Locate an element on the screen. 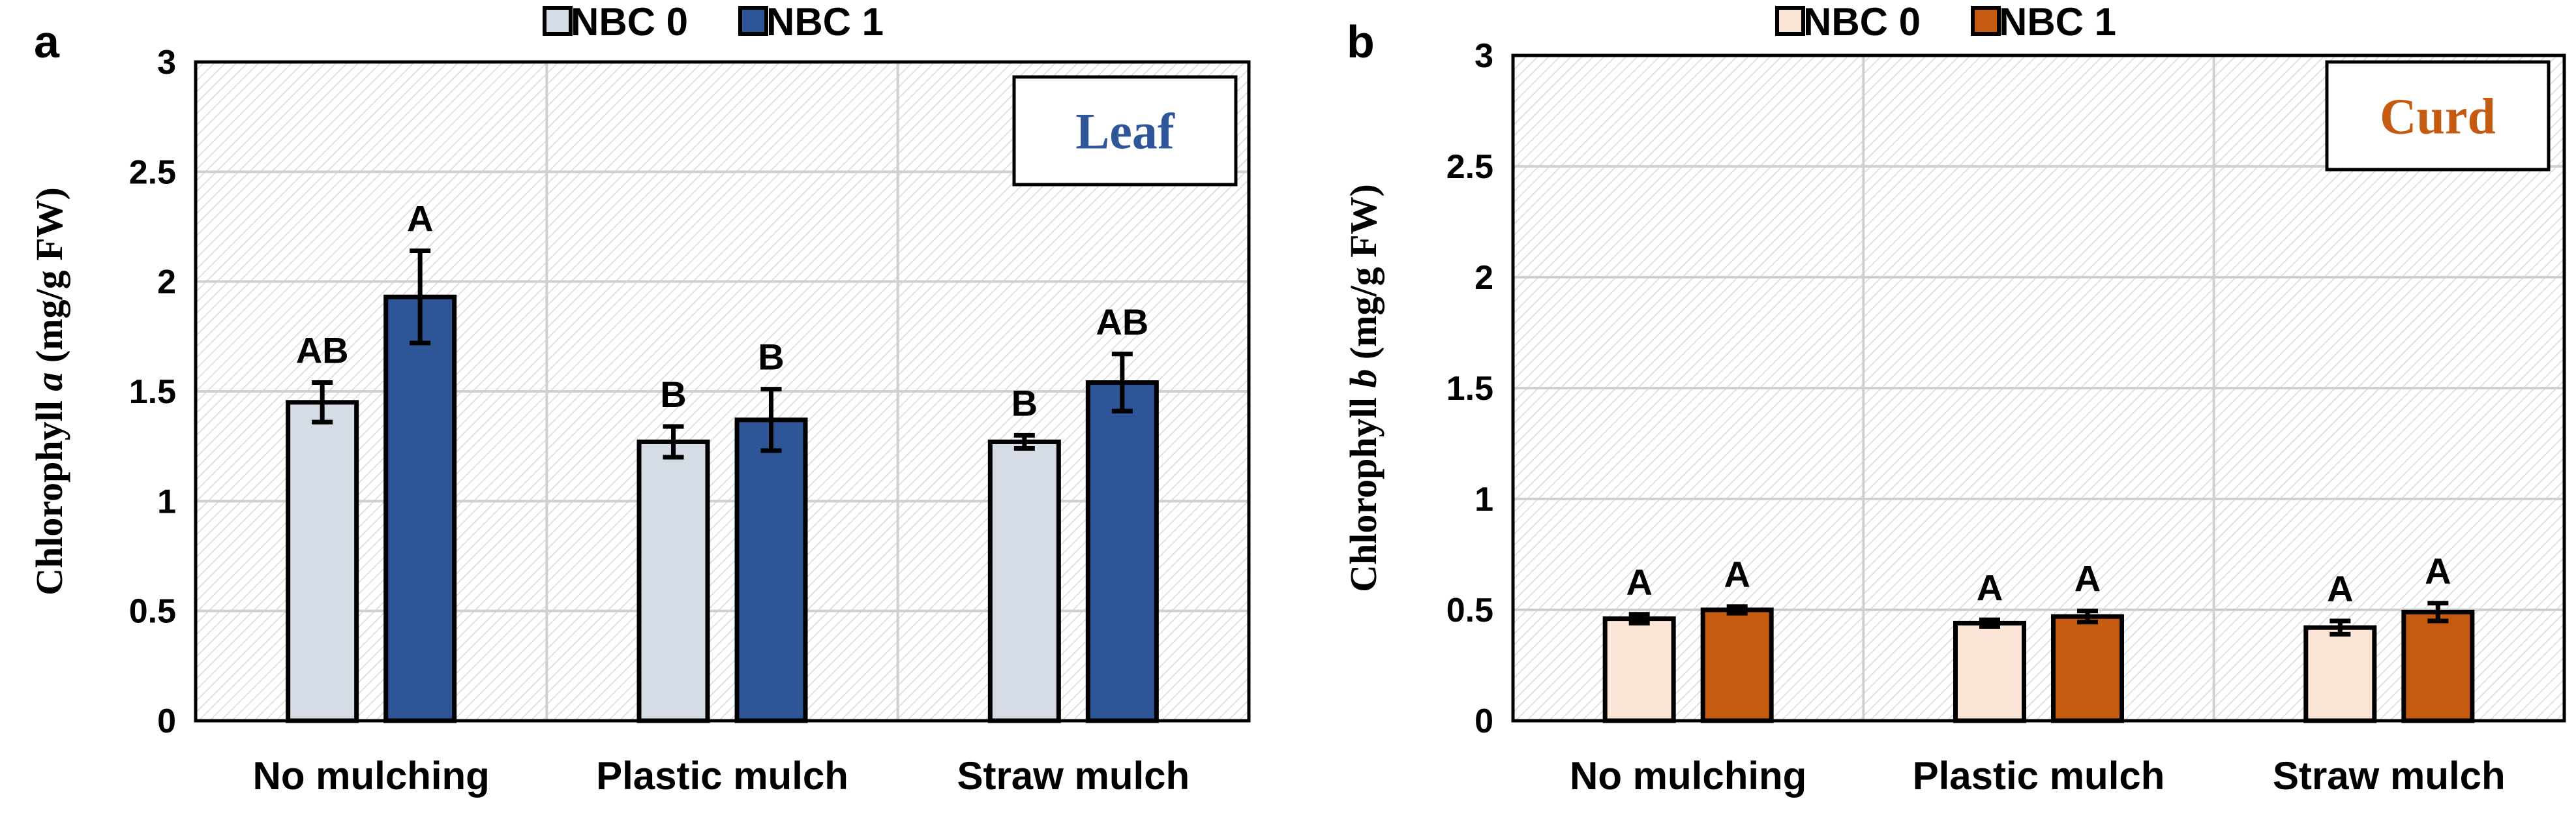 Image resolution: width=2576 pixels, height=829 pixels. y-axis-label: Chlorophyll b (mg/g FW) is located at coordinates (1363, 388).